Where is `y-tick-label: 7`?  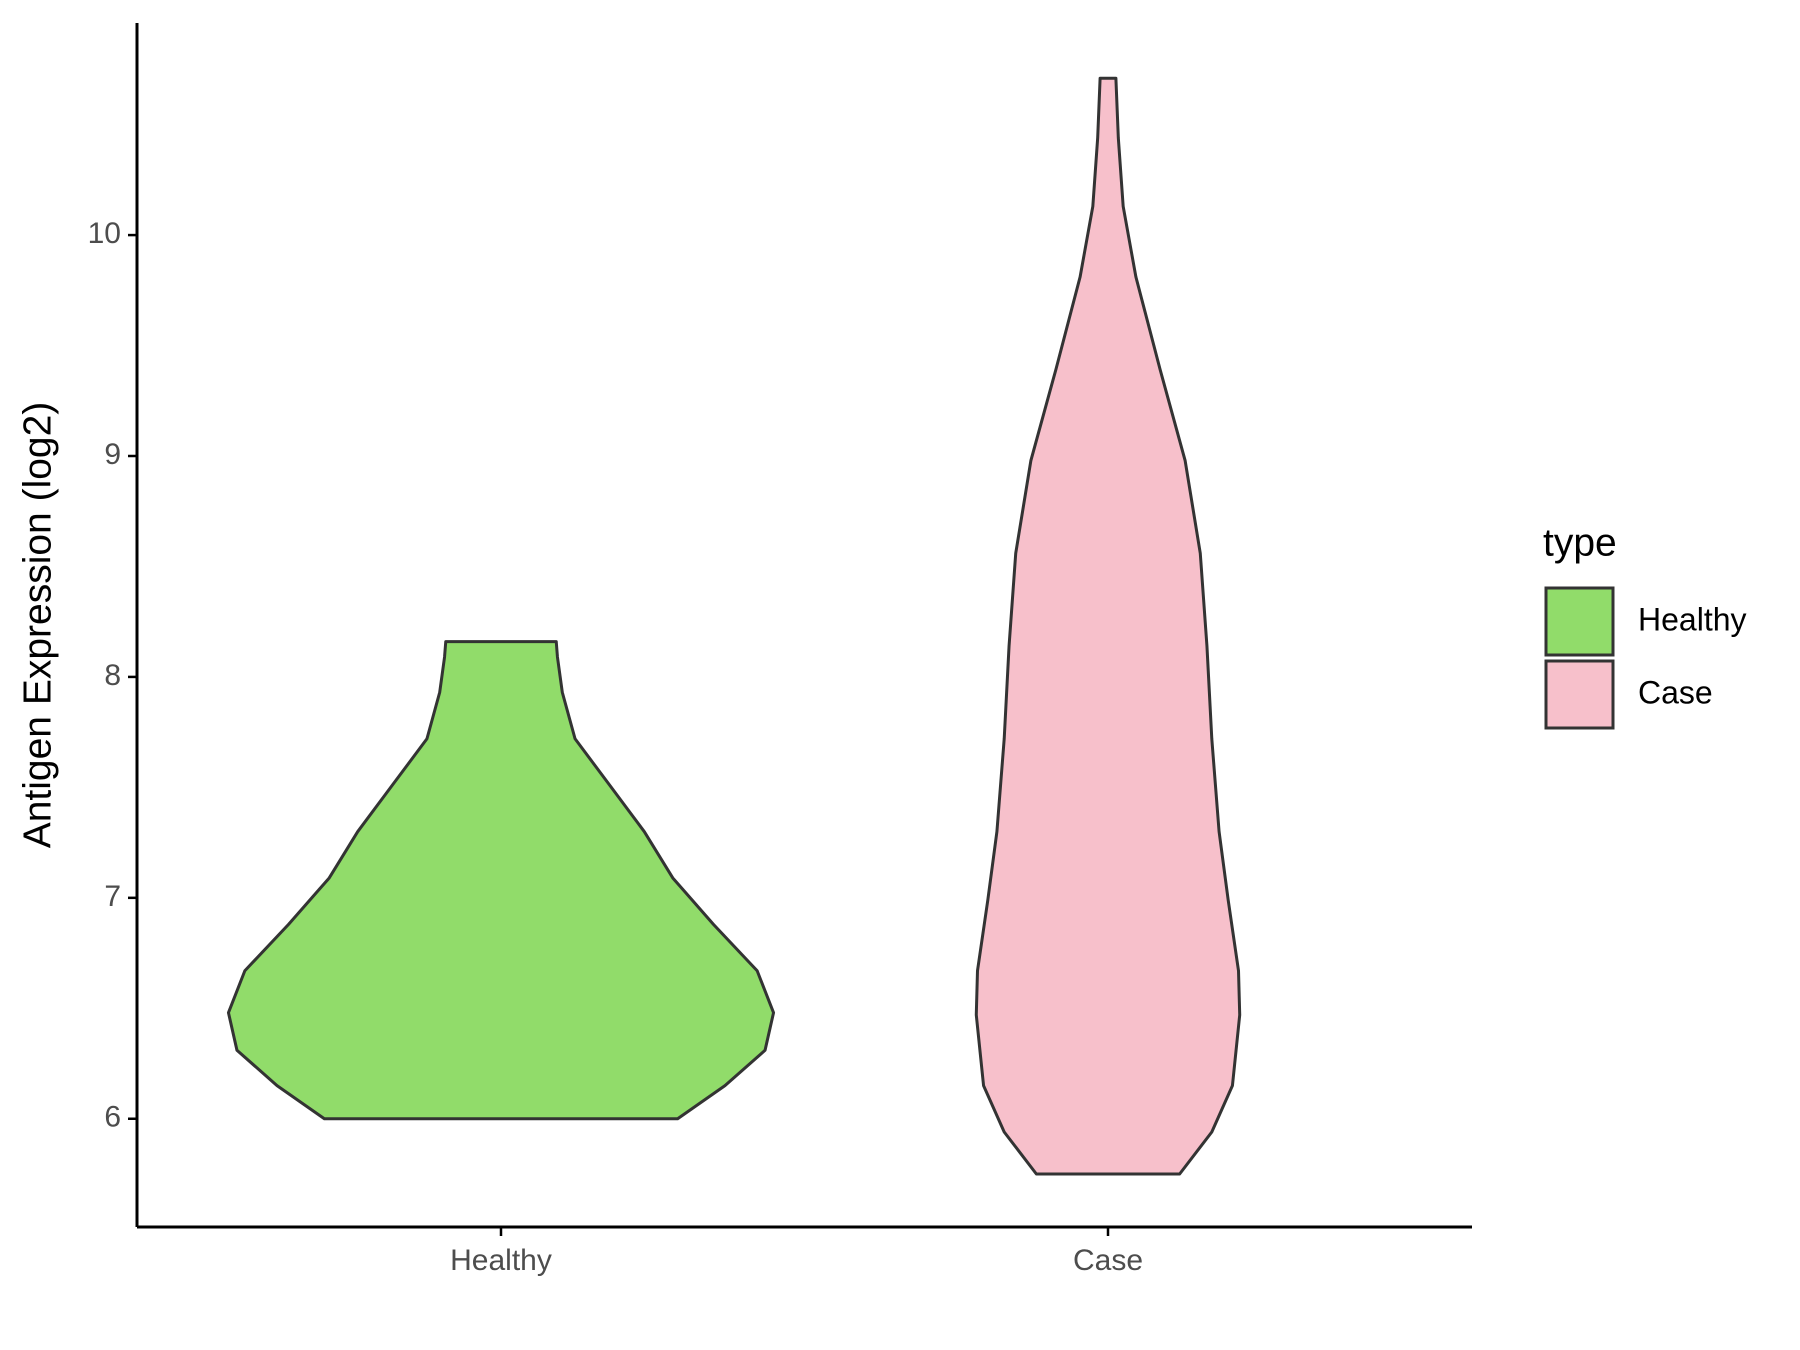
y-tick-label: 7 is located at coordinates (112, 896).